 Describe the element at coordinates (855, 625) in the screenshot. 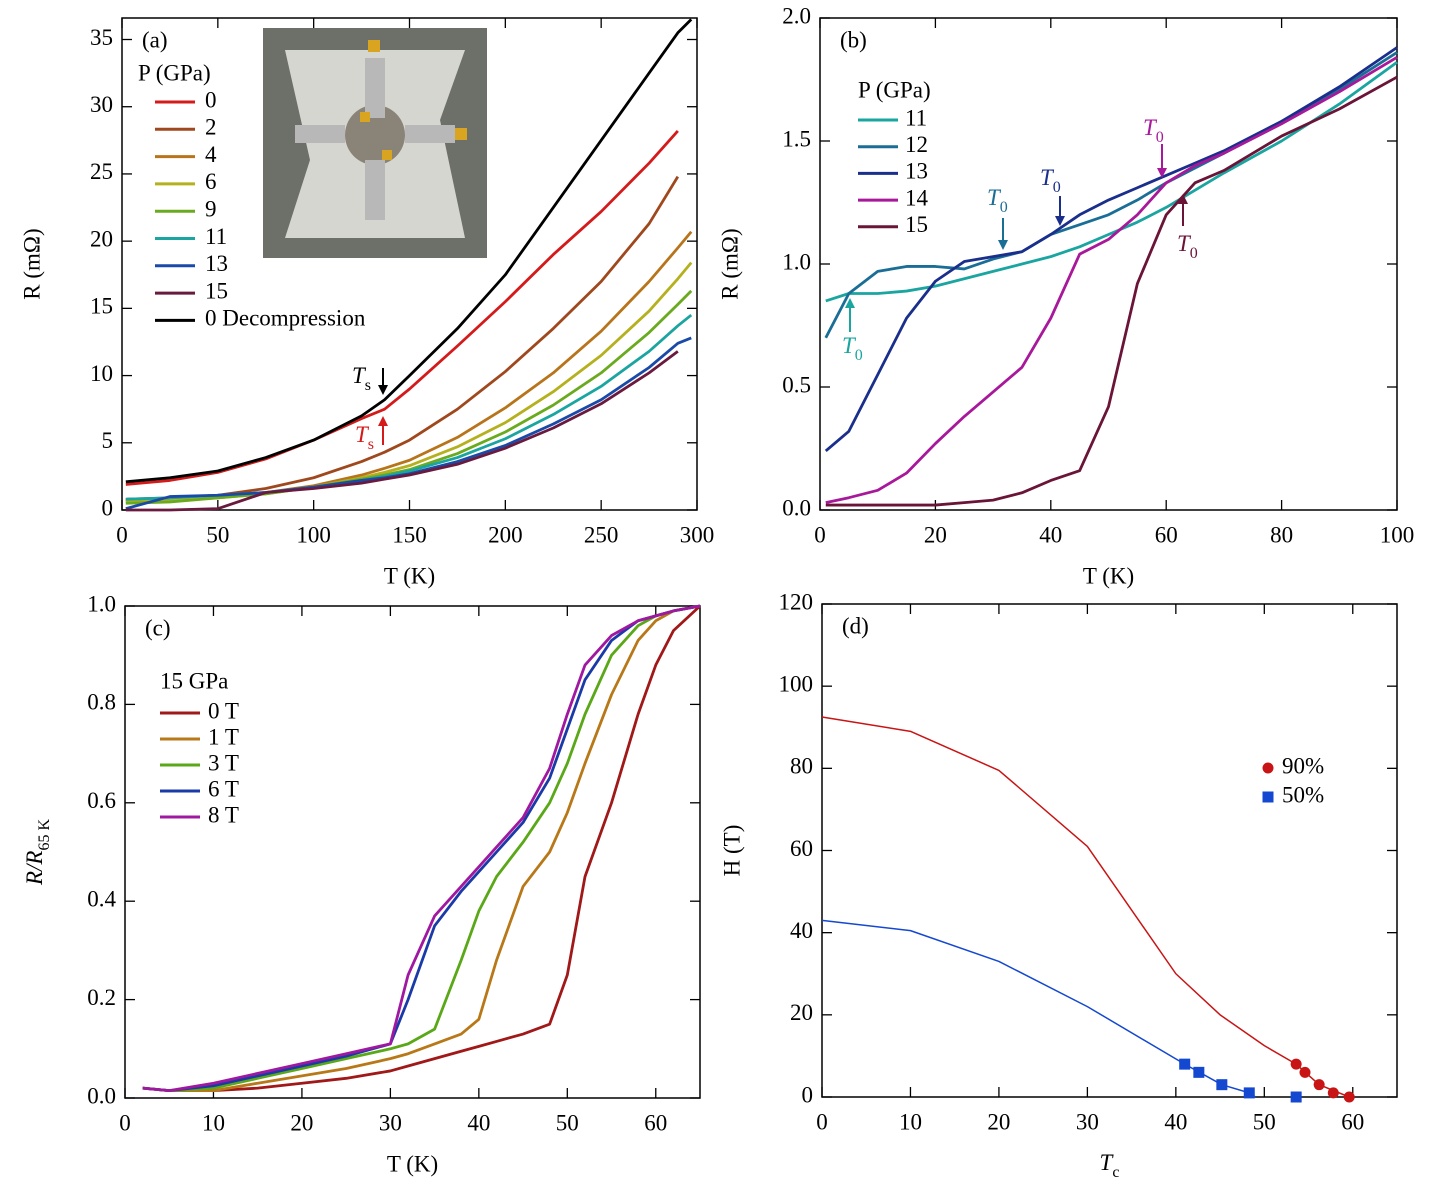

I see `panel-label: (d)` at that location.